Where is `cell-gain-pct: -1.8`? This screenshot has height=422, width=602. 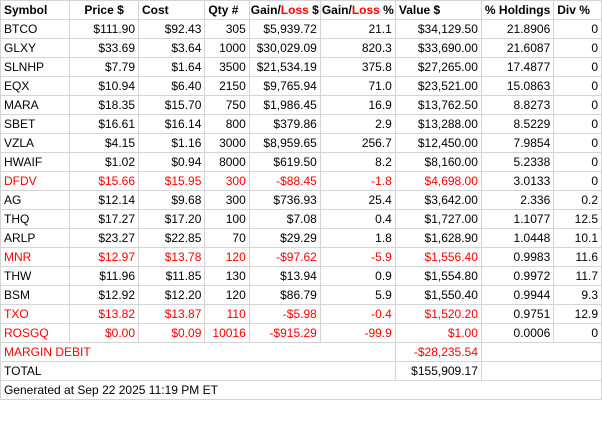 cell-gain-pct: -1.8 is located at coordinates (357, 181).